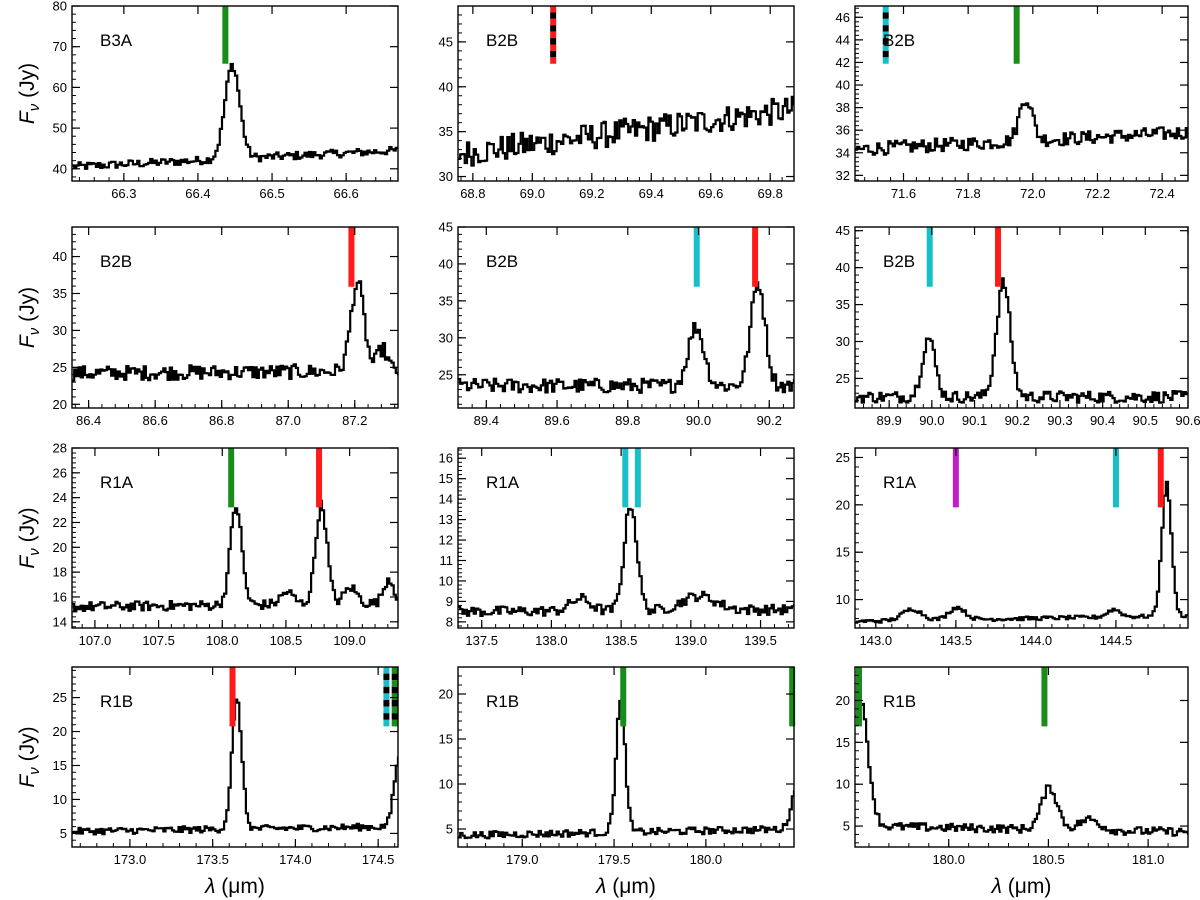  What do you see at coordinates (843, 152) in the screenshot?
I see `y-tick-label: 34` at bounding box center [843, 152].